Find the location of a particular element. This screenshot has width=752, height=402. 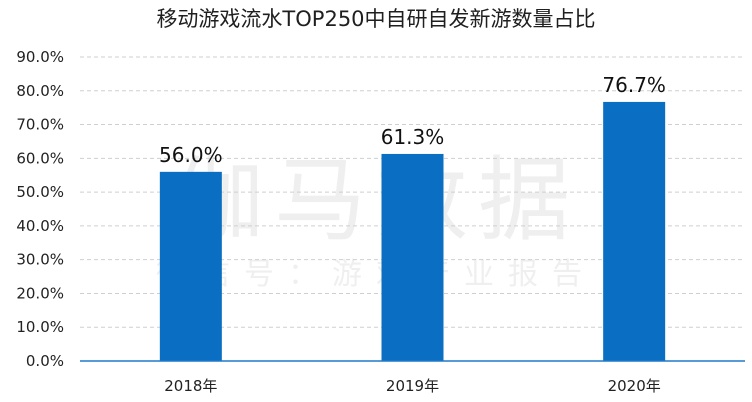

data-label: 76.7% is located at coordinates (634, 85).